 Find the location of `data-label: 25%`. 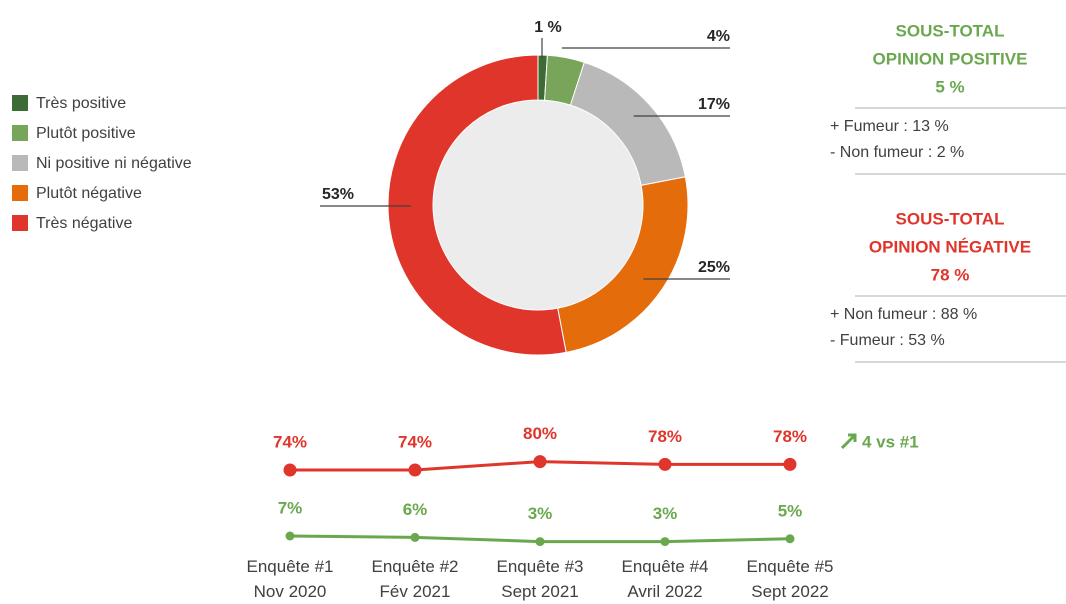

data-label: 25% is located at coordinates (714, 267).